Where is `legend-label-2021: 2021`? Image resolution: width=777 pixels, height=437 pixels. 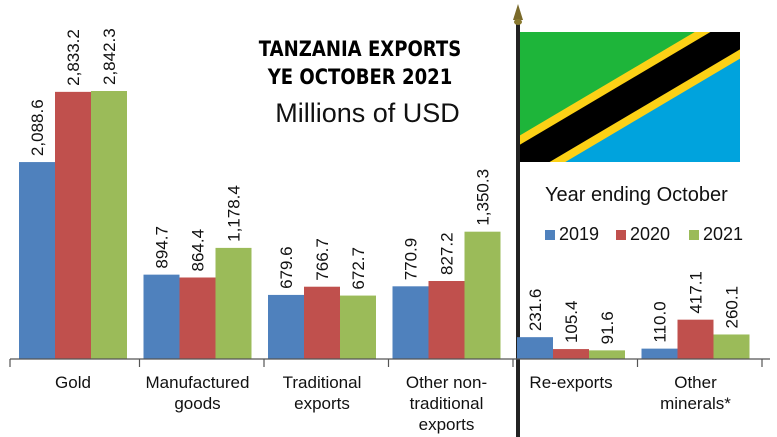 legend-label-2021: 2021 is located at coordinates (723, 234).